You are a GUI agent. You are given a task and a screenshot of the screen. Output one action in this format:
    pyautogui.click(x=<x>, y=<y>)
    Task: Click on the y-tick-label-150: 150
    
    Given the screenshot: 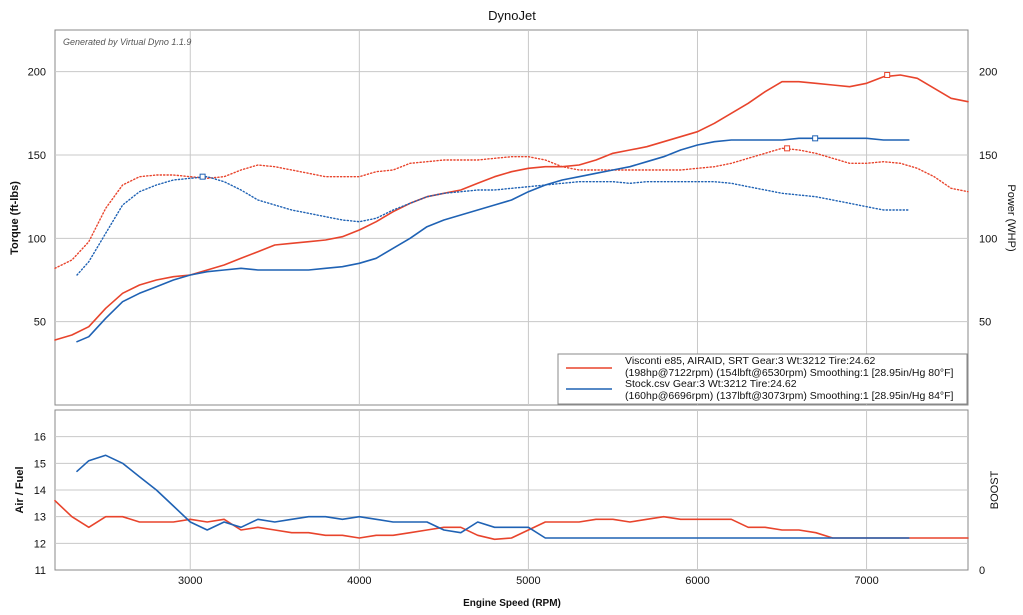 What is the action you would take?
    pyautogui.click(x=37, y=156)
    